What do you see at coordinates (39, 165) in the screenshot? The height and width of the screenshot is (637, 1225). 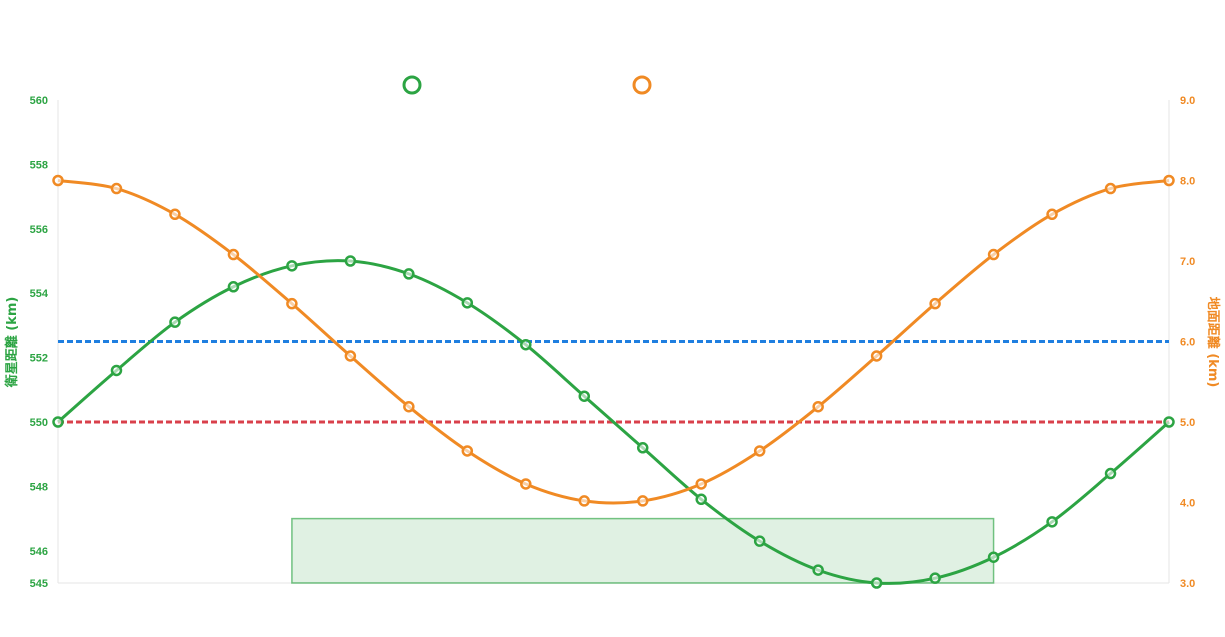 I see `y-left-tick-label: 558` at bounding box center [39, 165].